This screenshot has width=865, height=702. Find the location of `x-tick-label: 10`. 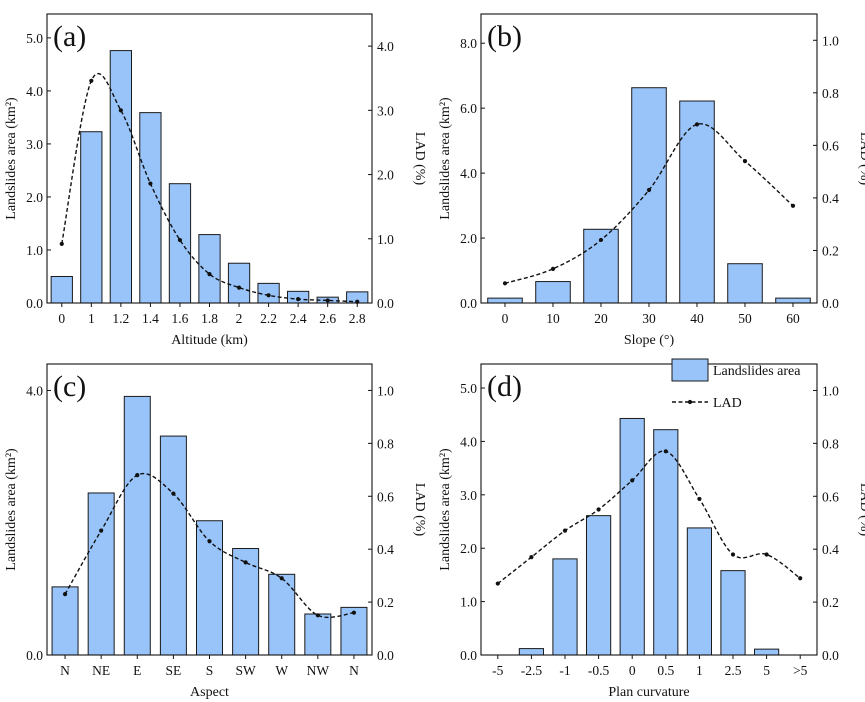

x-tick-label: 10 is located at coordinates (553, 318).